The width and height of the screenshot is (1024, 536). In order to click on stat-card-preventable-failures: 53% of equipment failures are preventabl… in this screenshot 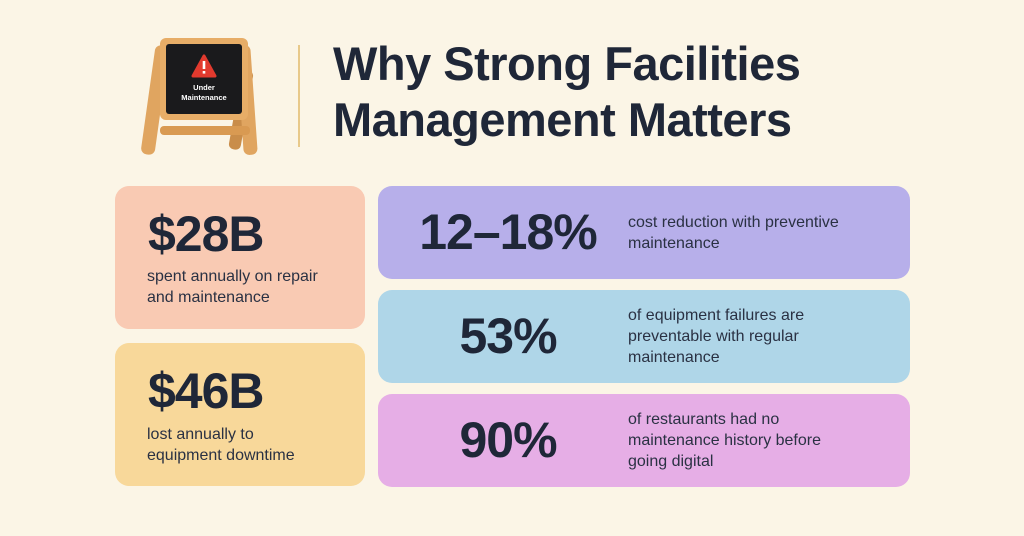, I will do `click(644, 336)`.